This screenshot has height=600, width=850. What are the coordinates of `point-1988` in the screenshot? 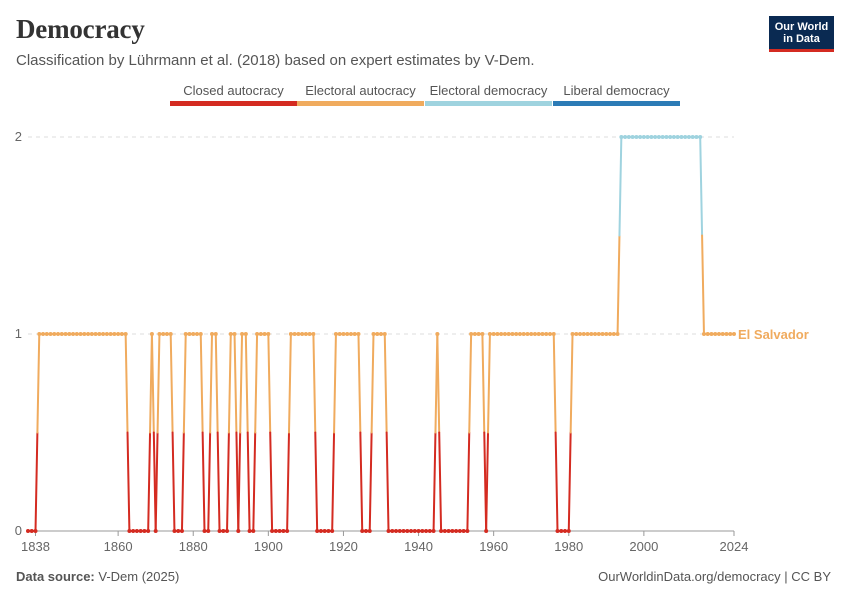 It's located at (598, 334).